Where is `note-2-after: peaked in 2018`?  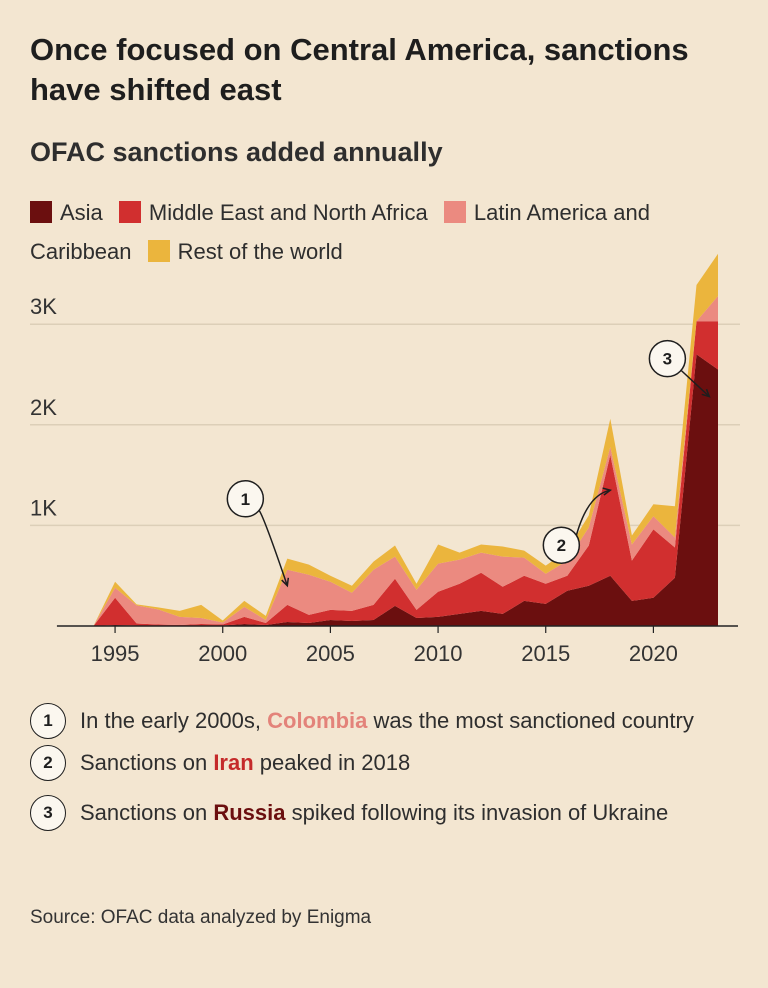 note-2-after: peaked in 2018 is located at coordinates (332, 762).